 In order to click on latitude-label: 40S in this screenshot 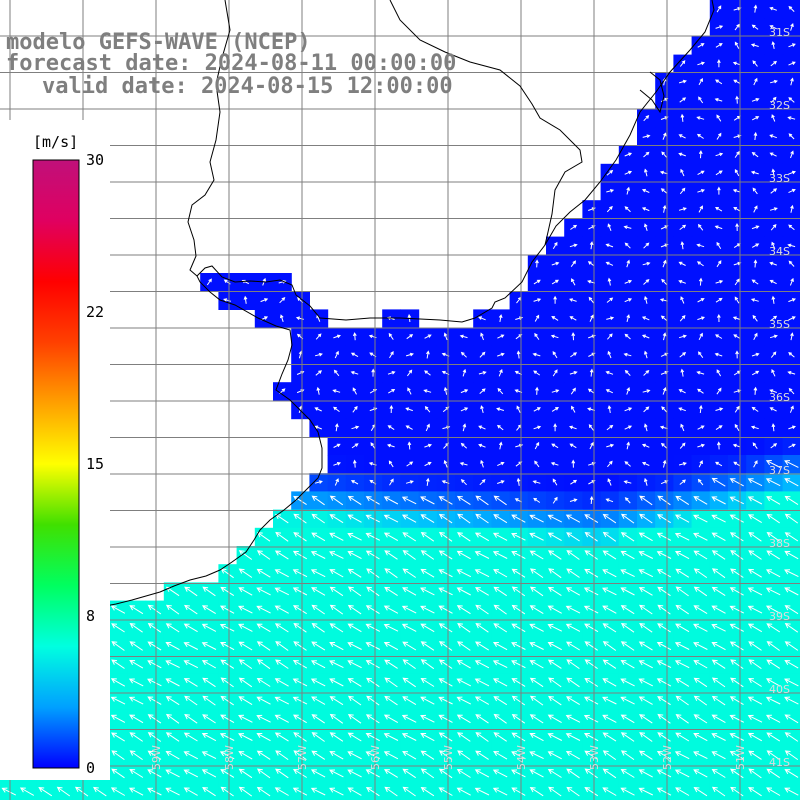, I will do `click(779, 689)`.